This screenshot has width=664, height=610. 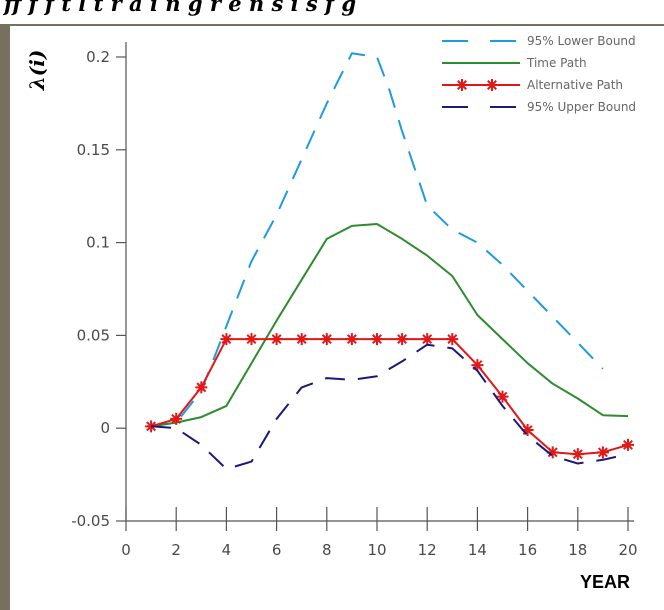 I want to click on y-tick-label: 0.2, so click(x=98, y=57).